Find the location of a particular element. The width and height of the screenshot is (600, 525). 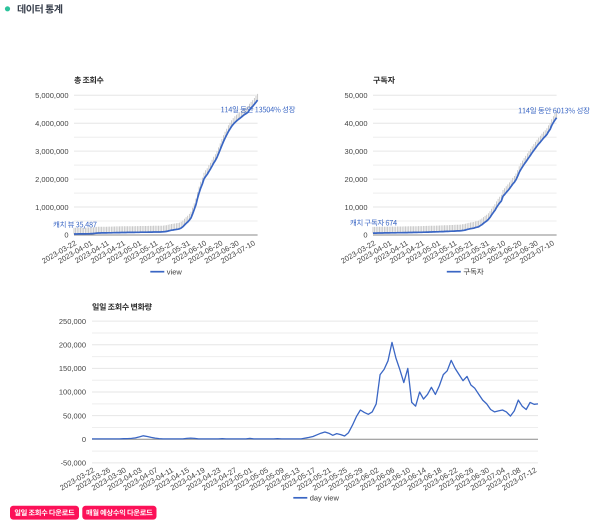

svg-text: 10,000 is located at coordinates (356, 207).